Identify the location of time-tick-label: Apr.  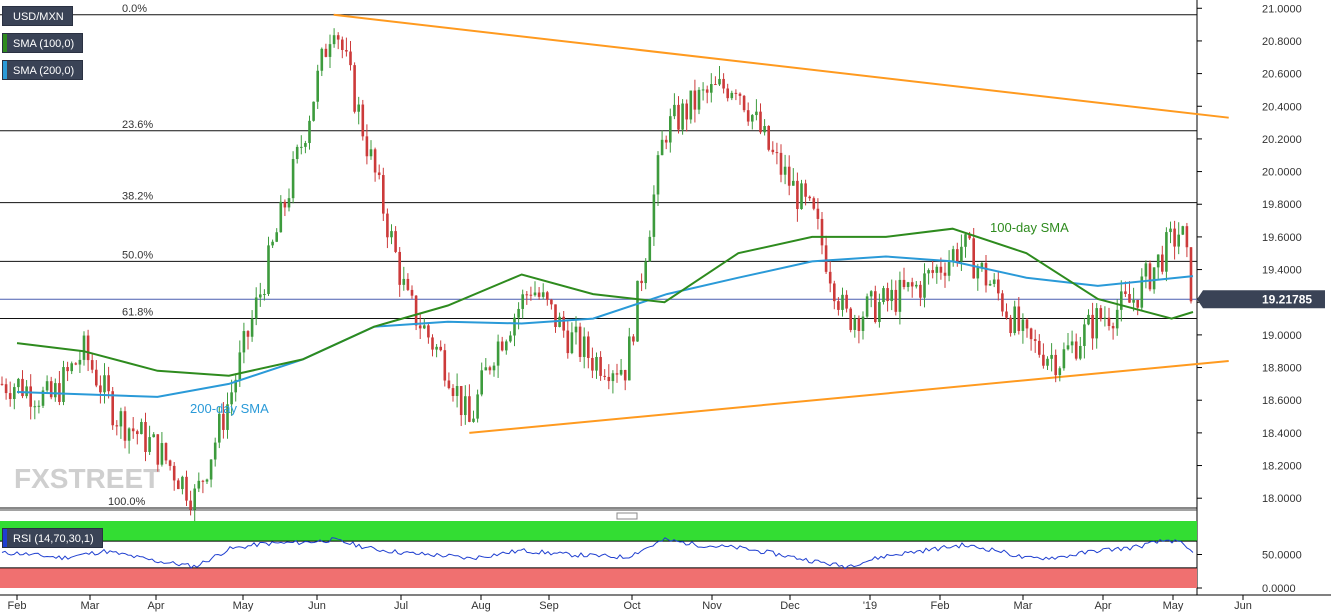
(155, 606).